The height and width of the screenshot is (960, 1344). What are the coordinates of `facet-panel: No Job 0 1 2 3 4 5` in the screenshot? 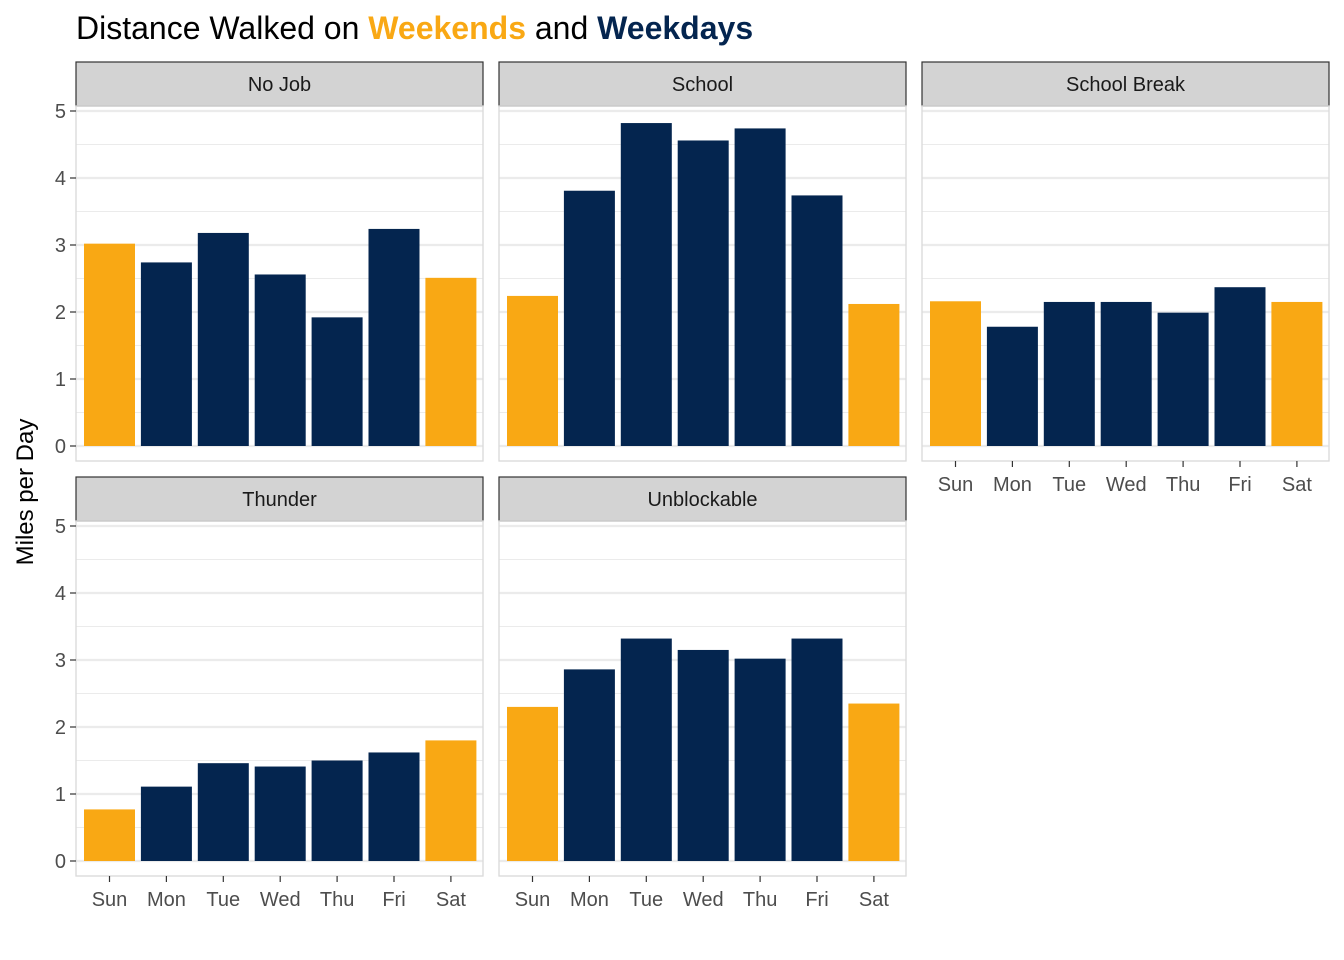 It's located at (269, 261).